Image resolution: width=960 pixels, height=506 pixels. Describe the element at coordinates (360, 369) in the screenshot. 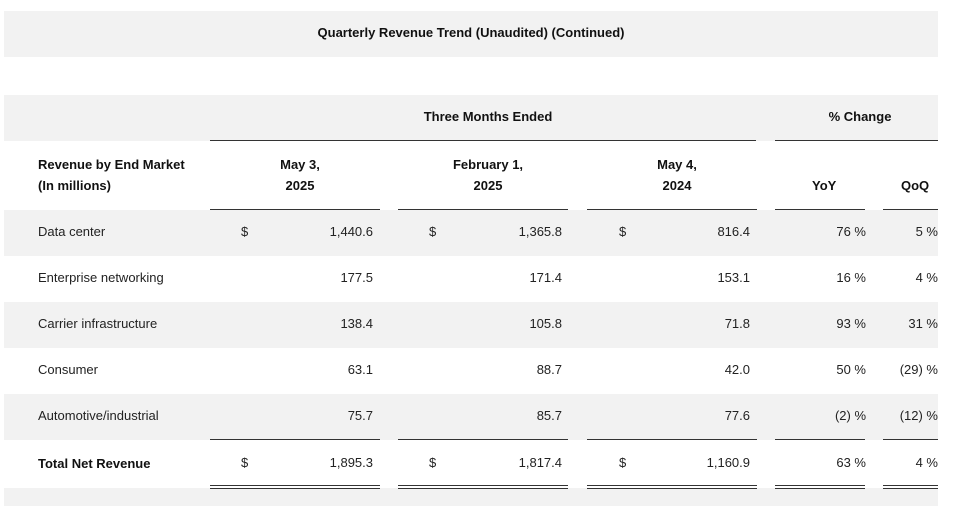

I see `value-period-1: 63.1` at that location.